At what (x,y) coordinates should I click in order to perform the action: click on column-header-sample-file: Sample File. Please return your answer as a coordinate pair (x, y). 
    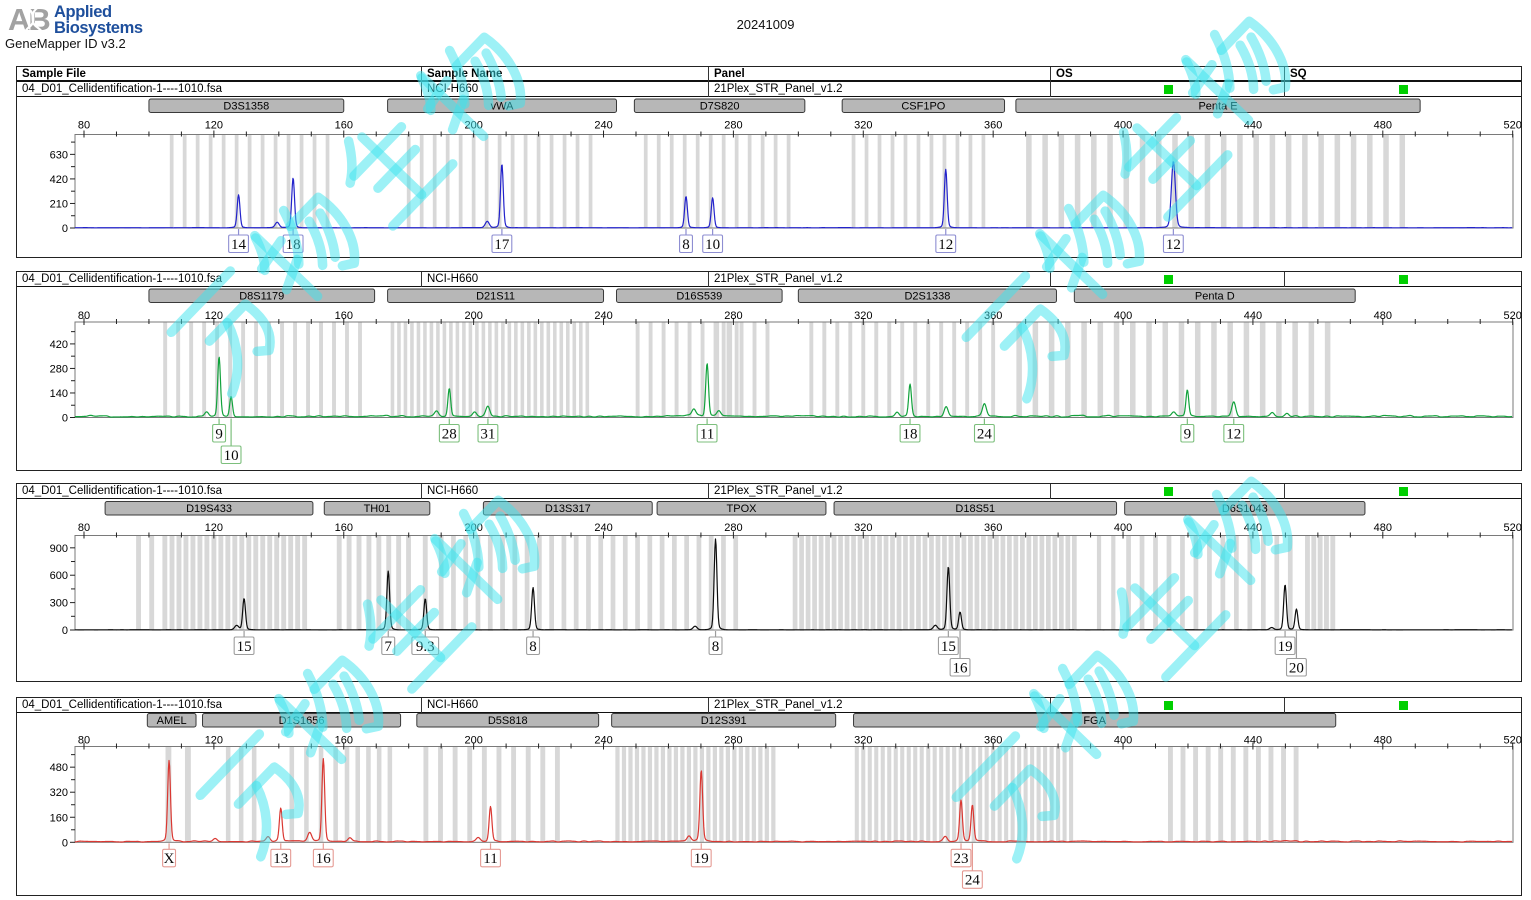
    Looking at the image, I should click on (219, 74).